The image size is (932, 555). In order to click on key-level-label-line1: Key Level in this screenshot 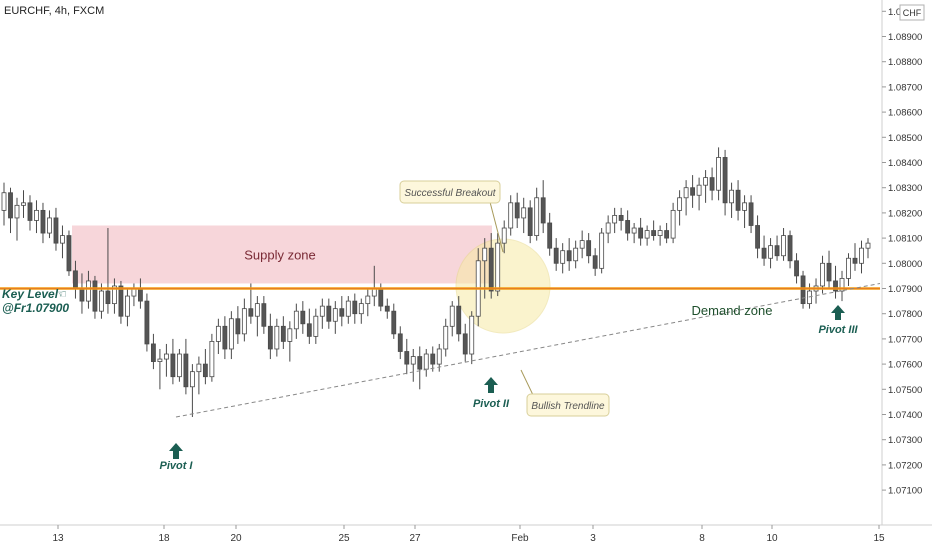, I will do `click(30, 294)`.